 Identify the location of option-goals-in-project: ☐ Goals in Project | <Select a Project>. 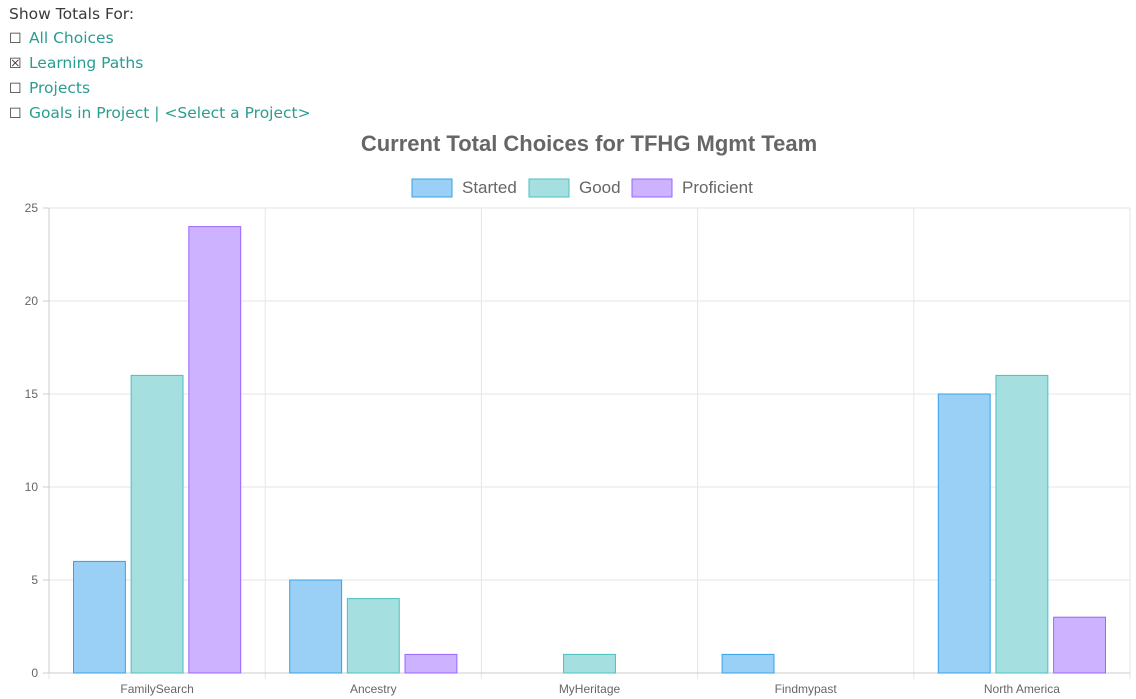
(160, 113).